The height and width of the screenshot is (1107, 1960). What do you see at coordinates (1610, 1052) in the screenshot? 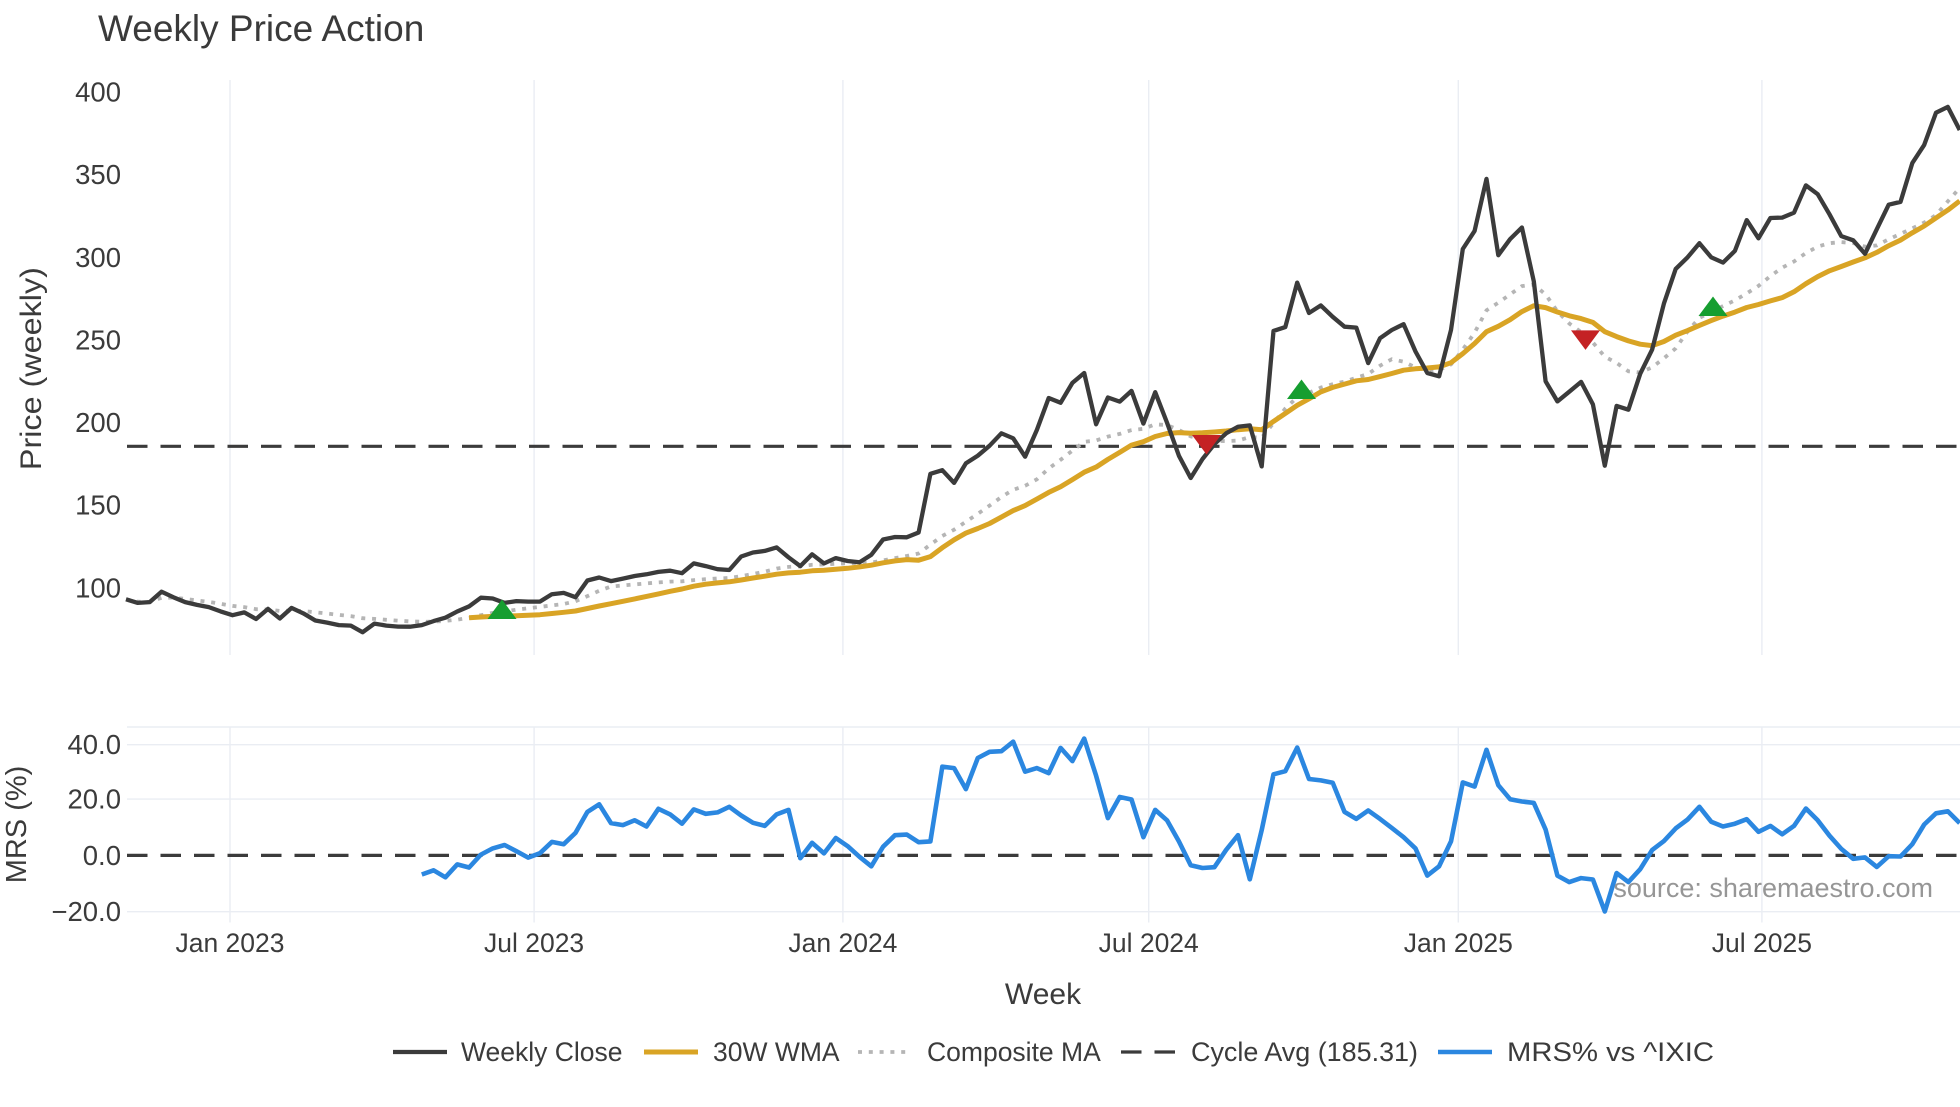
I see `svg-text: MRS% vs ^IXIC` at bounding box center [1610, 1052].